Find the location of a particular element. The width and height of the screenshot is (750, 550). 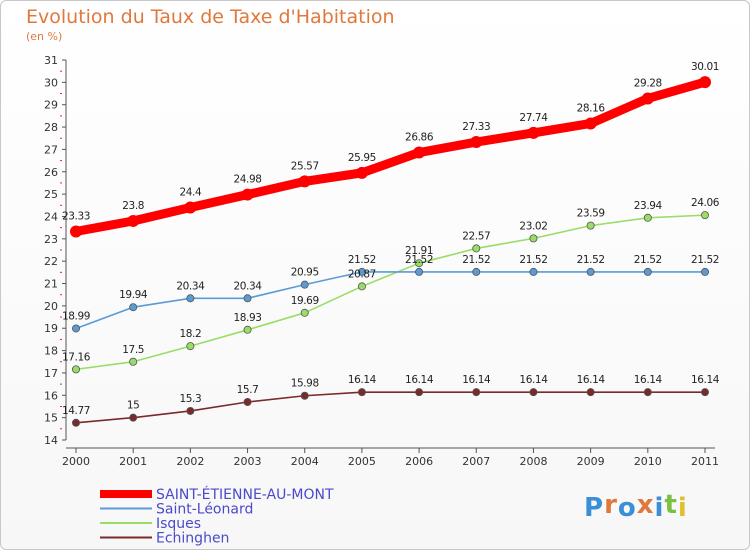

data-label: 19.94 is located at coordinates (133, 295).